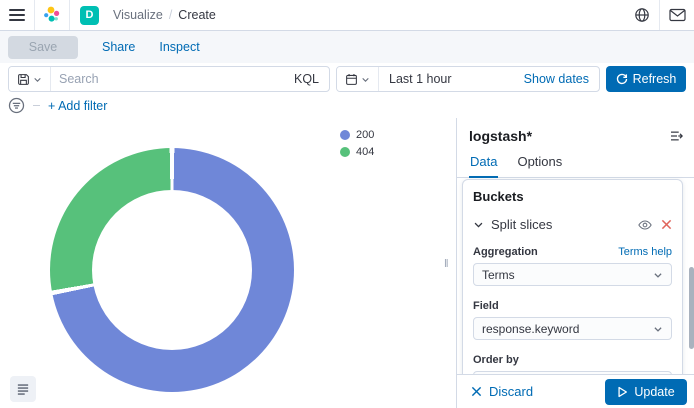 The width and height of the screenshot is (694, 408). Describe the element at coordinates (420, 79) in the screenshot. I see `time-range-value: Last 1 hour` at that location.